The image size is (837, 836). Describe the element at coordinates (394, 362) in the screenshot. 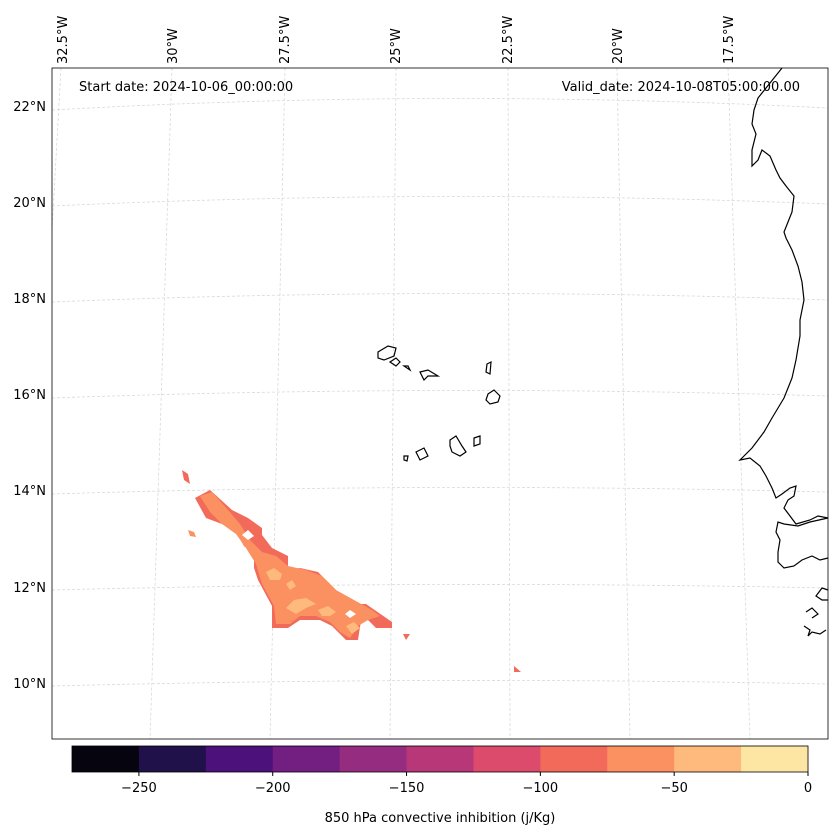

I see `island-sao-vicente` at that location.